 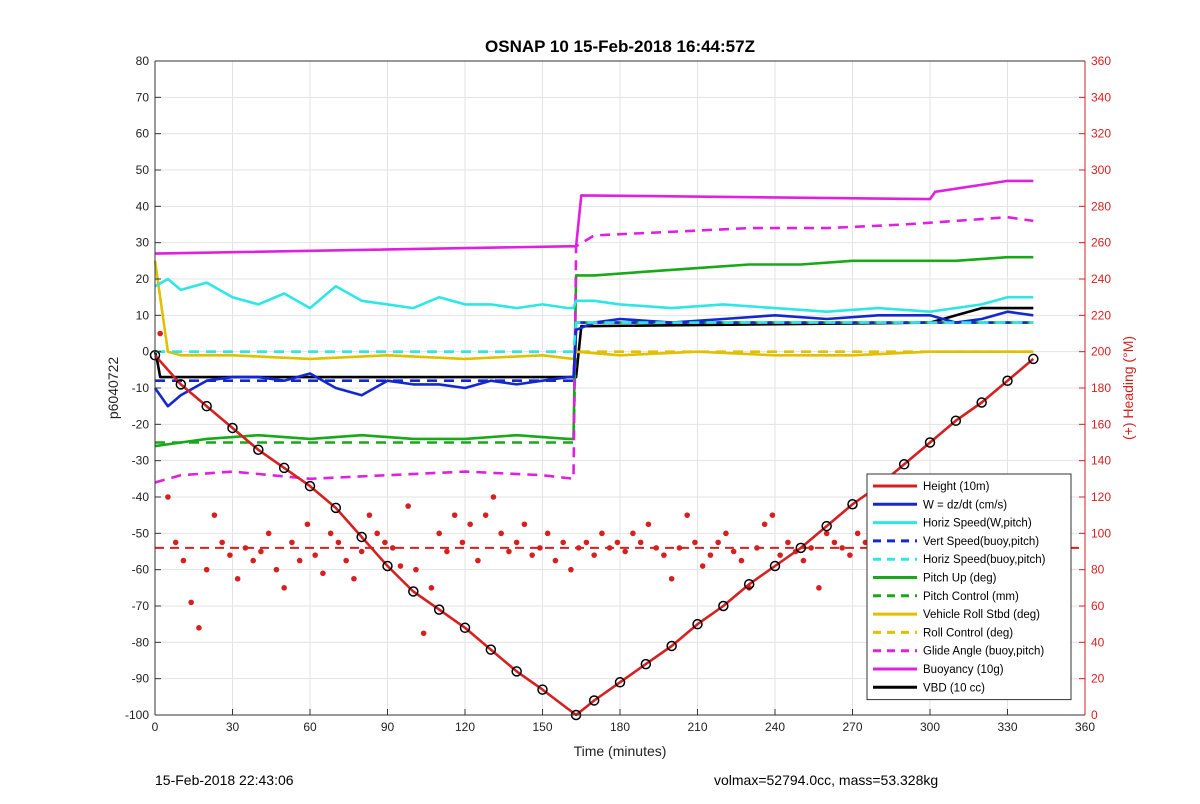 What do you see at coordinates (1101, 424) in the screenshot?
I see `y-right-tick-label: 160` at bounding box center [1101, 424].